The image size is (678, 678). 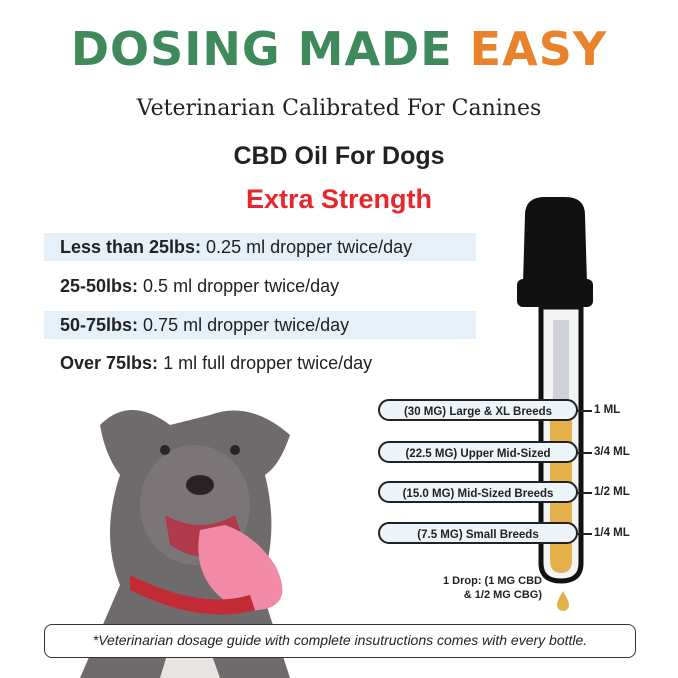 What do you see at coordinates (492, 588) in the screenshot?
I see `drop-info: 1 Drop: (1 MG CBD & 1/2 MG CBG)` at bounding box center [492, 588].